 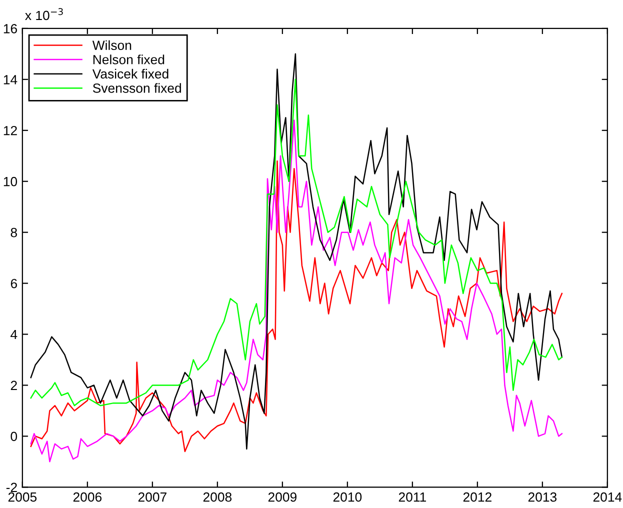 What do you see at coordinates (22, 497) in the screenshot?
I see `x-tick-label: 2005` at bounding box center [22, 497].